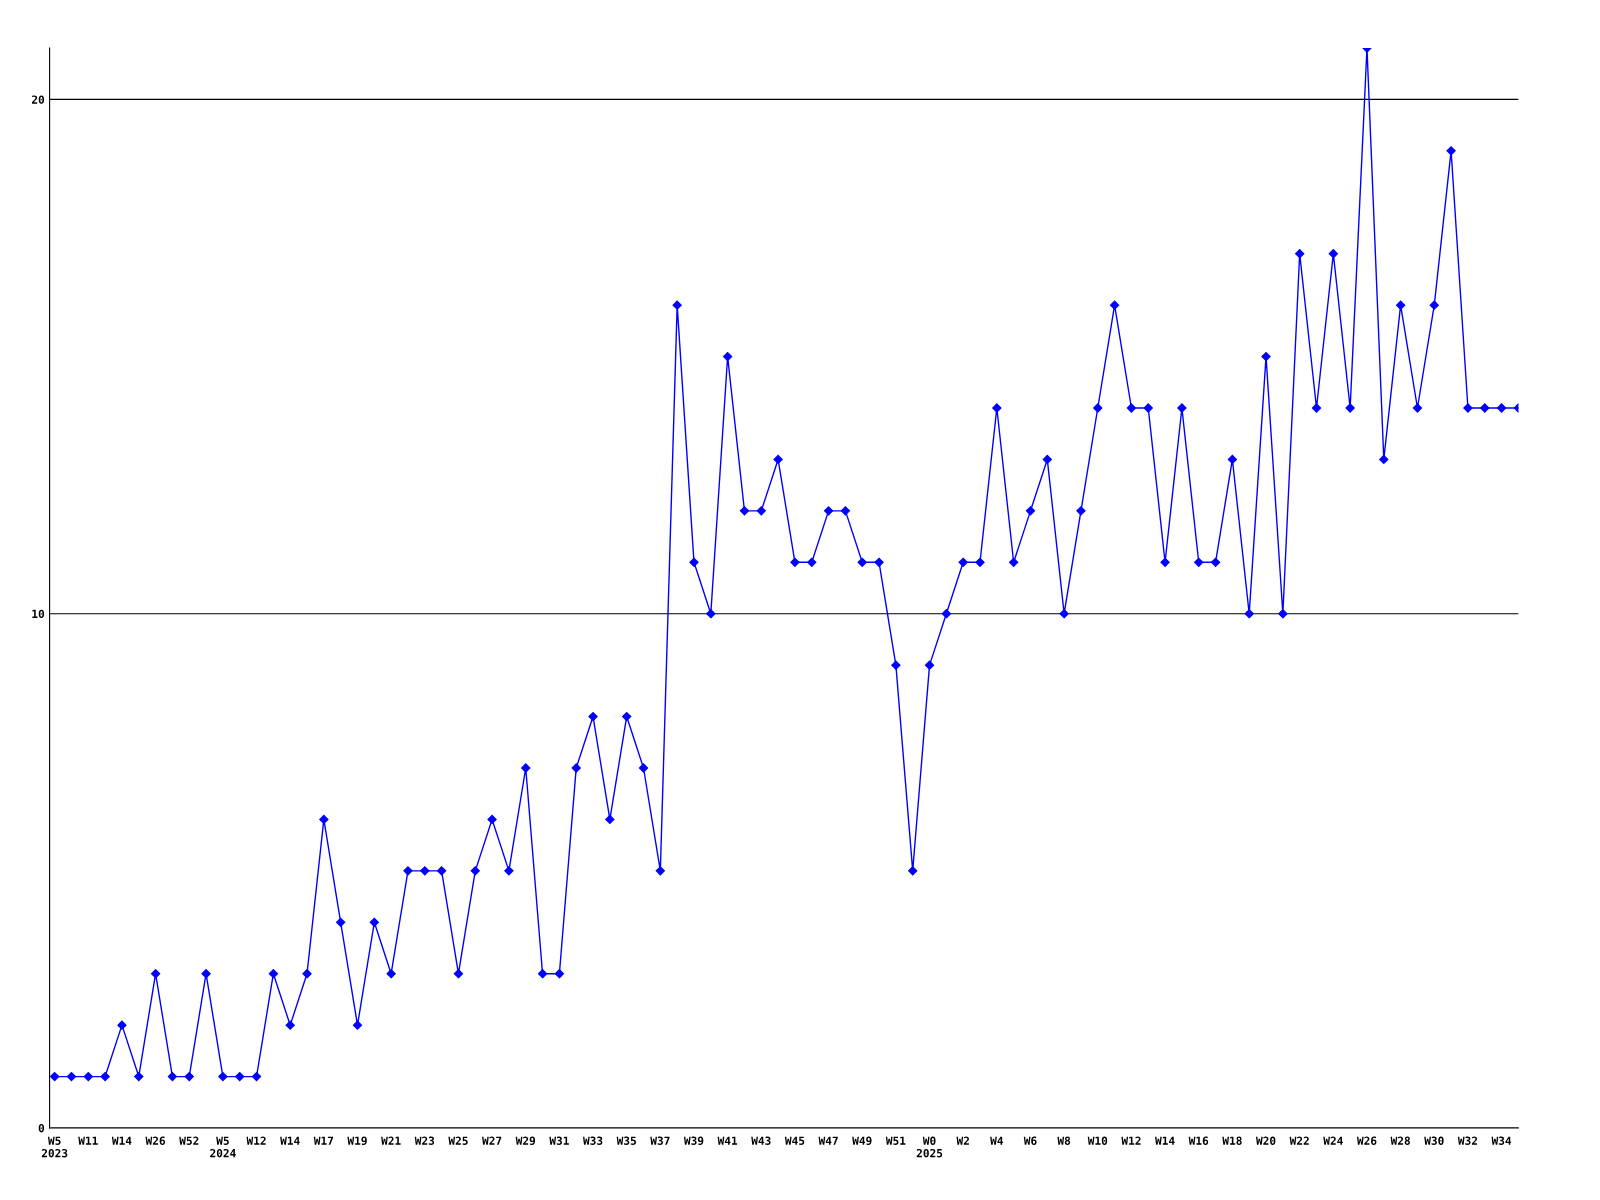 The image size is (1600, 1200). Describe the element at coordinates (1265, 1140) in the screenshot. I see `x-tick-label: W20` at that location.